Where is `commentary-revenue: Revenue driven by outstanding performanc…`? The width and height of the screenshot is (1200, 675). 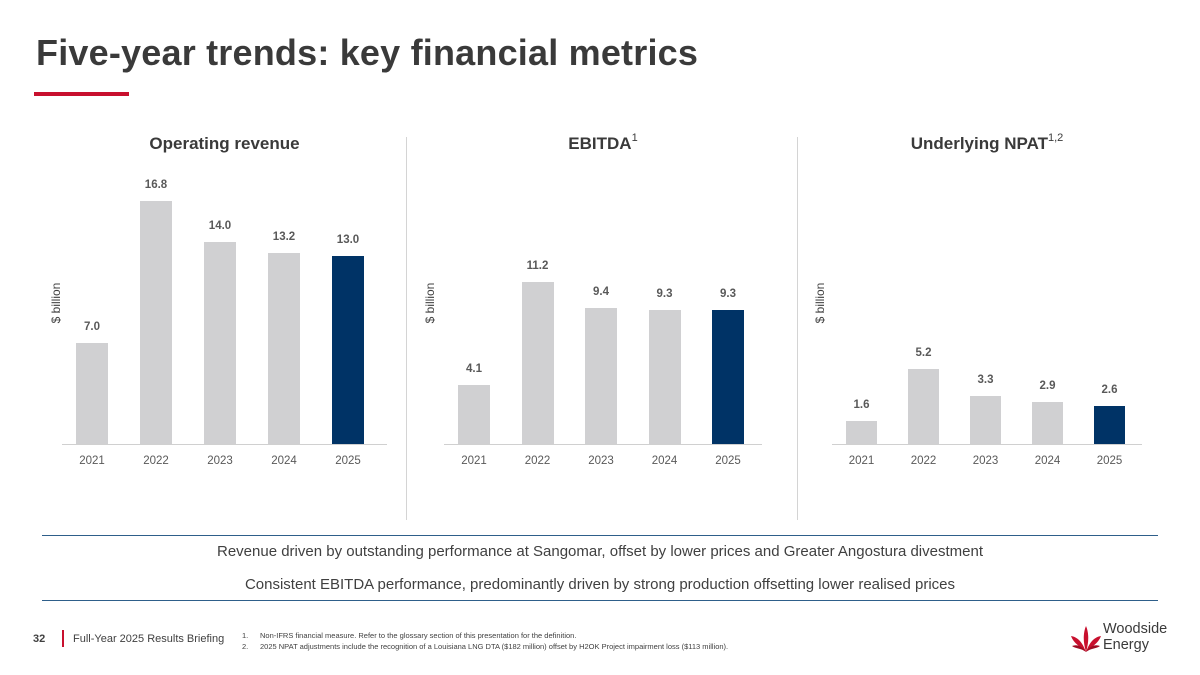
commentary-revenue: Revenue driven by outstanding performanc… is located at coordinates (600, 551).